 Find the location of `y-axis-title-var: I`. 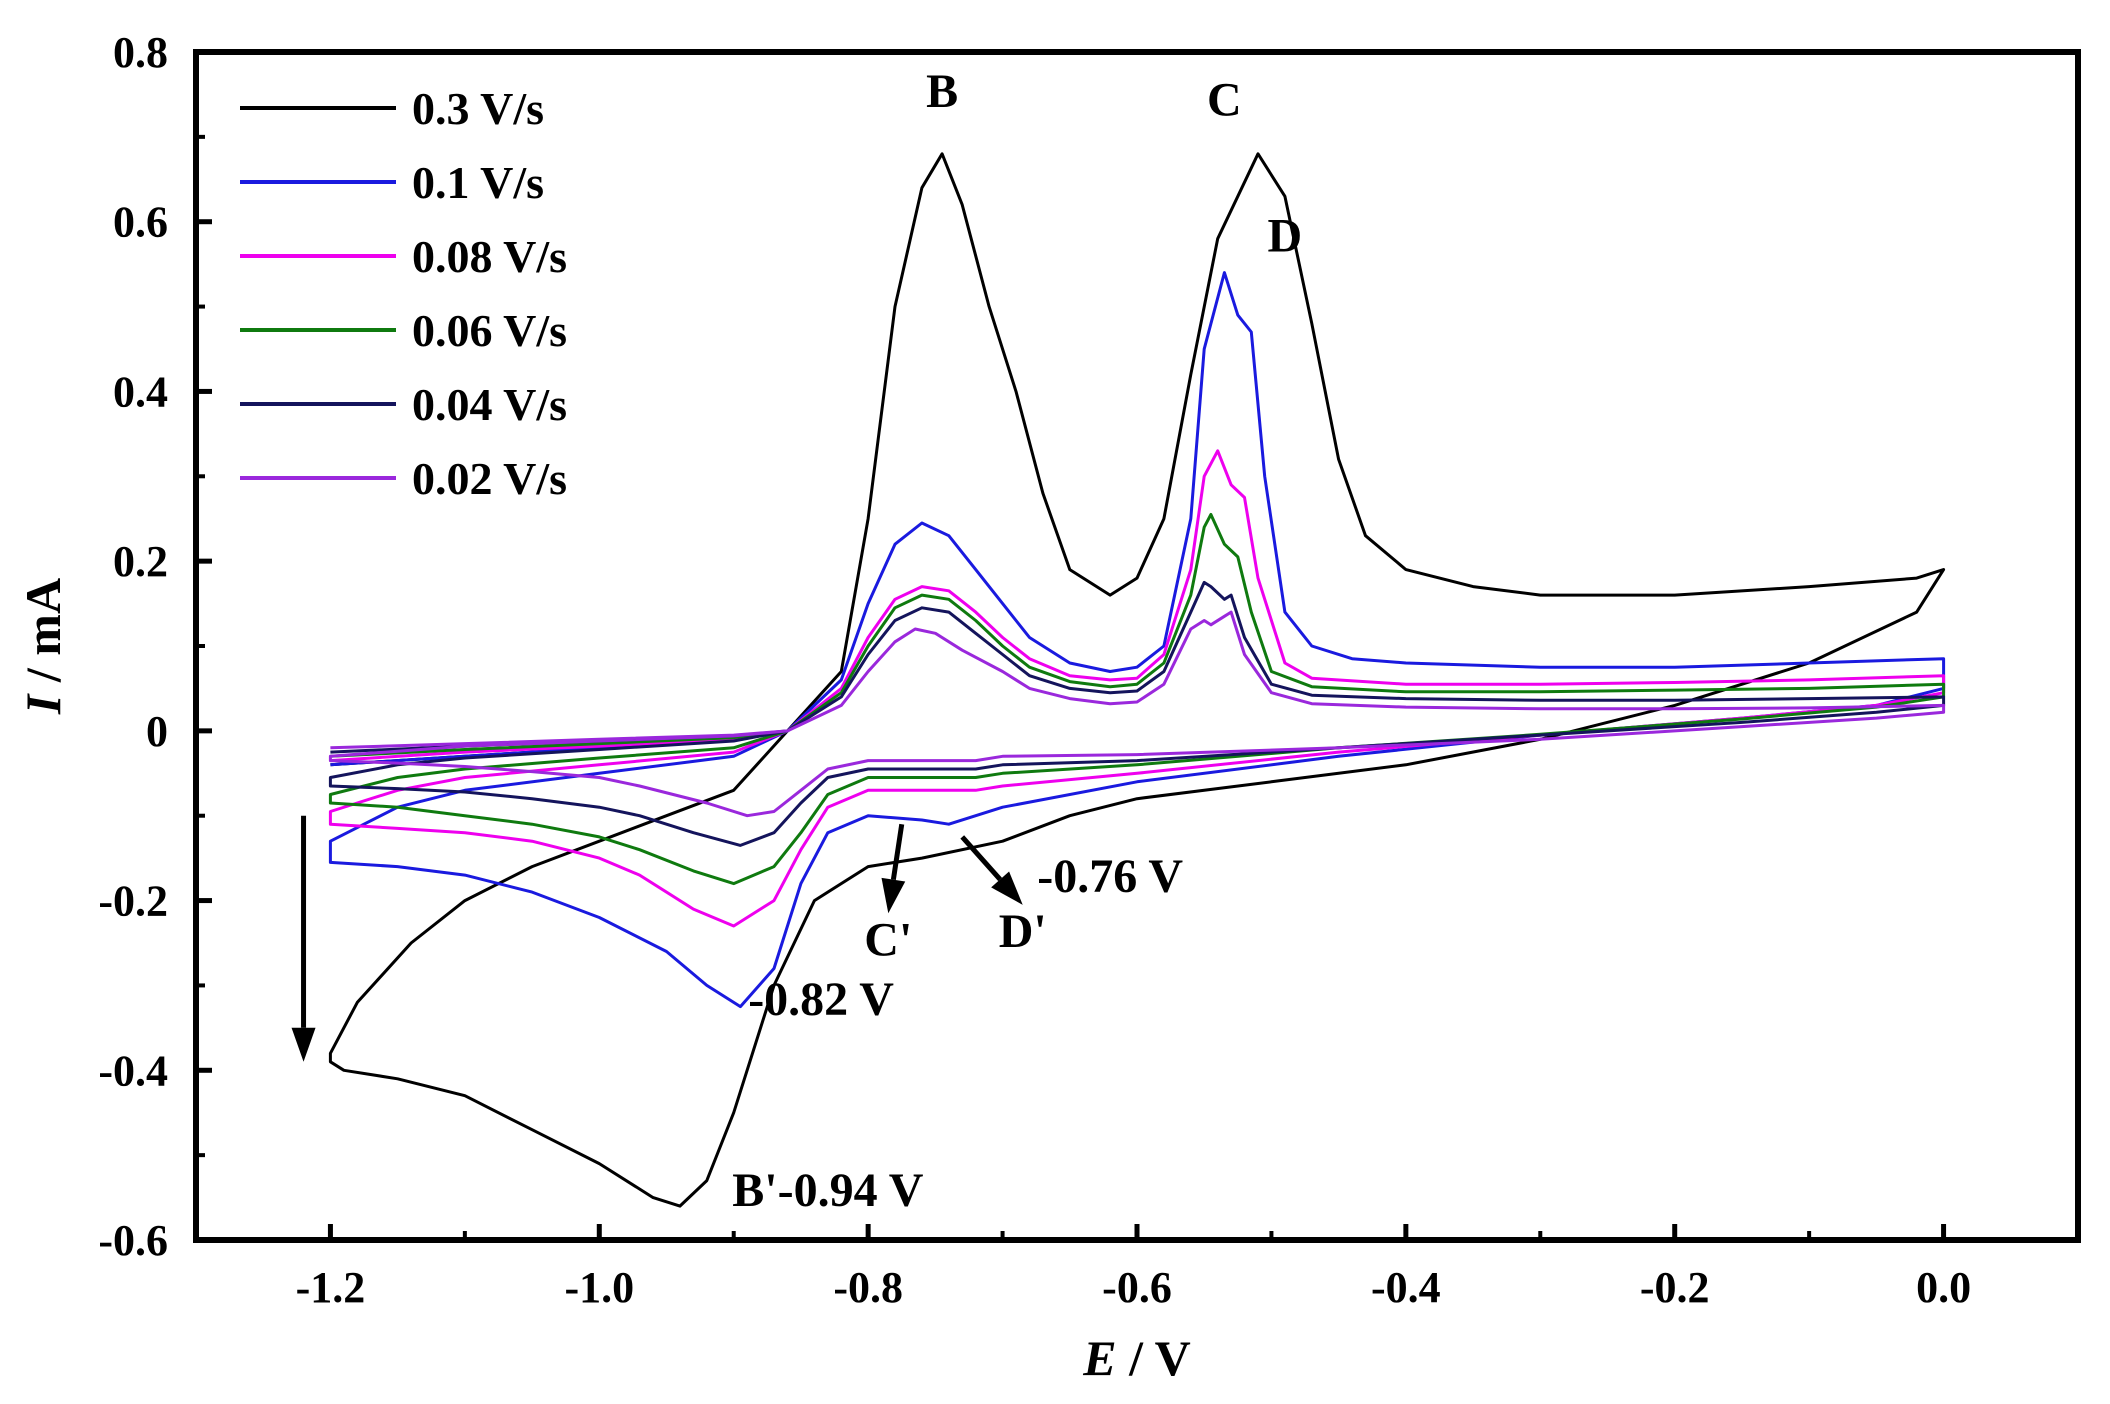

y-axis-title-var: I is located at coordinates (43, 704).